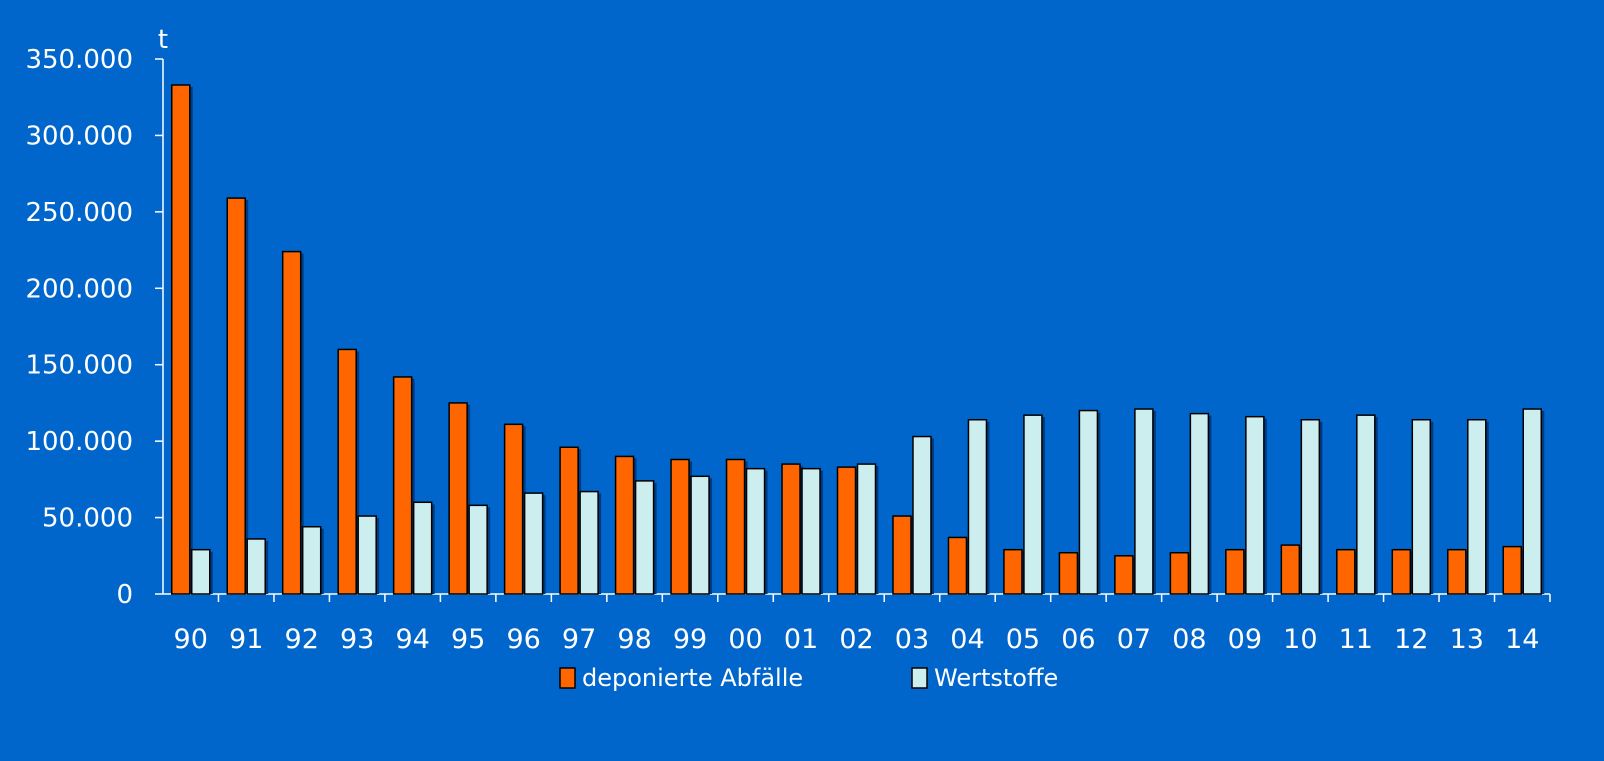 The height and width of the screenshot is (761, 1604). I want to click on x-tick-label: 04, so click(967, 639).